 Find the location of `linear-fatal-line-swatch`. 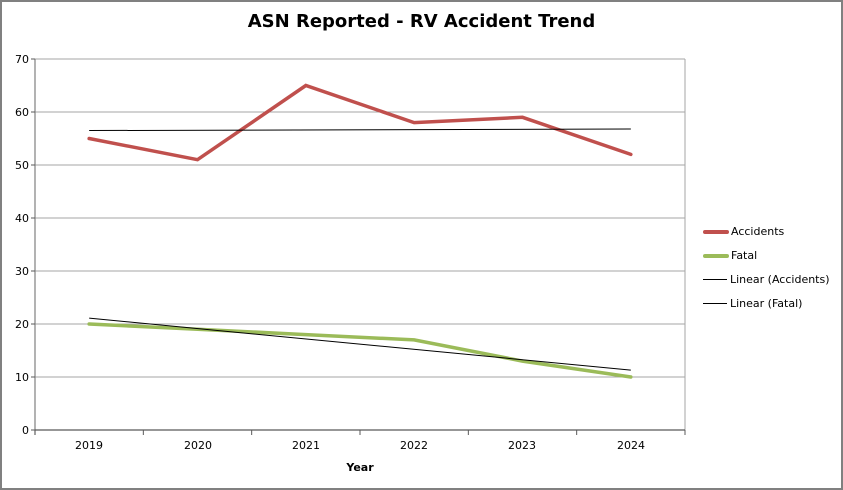

linear-fatal-line-swatch is located at coordinates (715, 303).